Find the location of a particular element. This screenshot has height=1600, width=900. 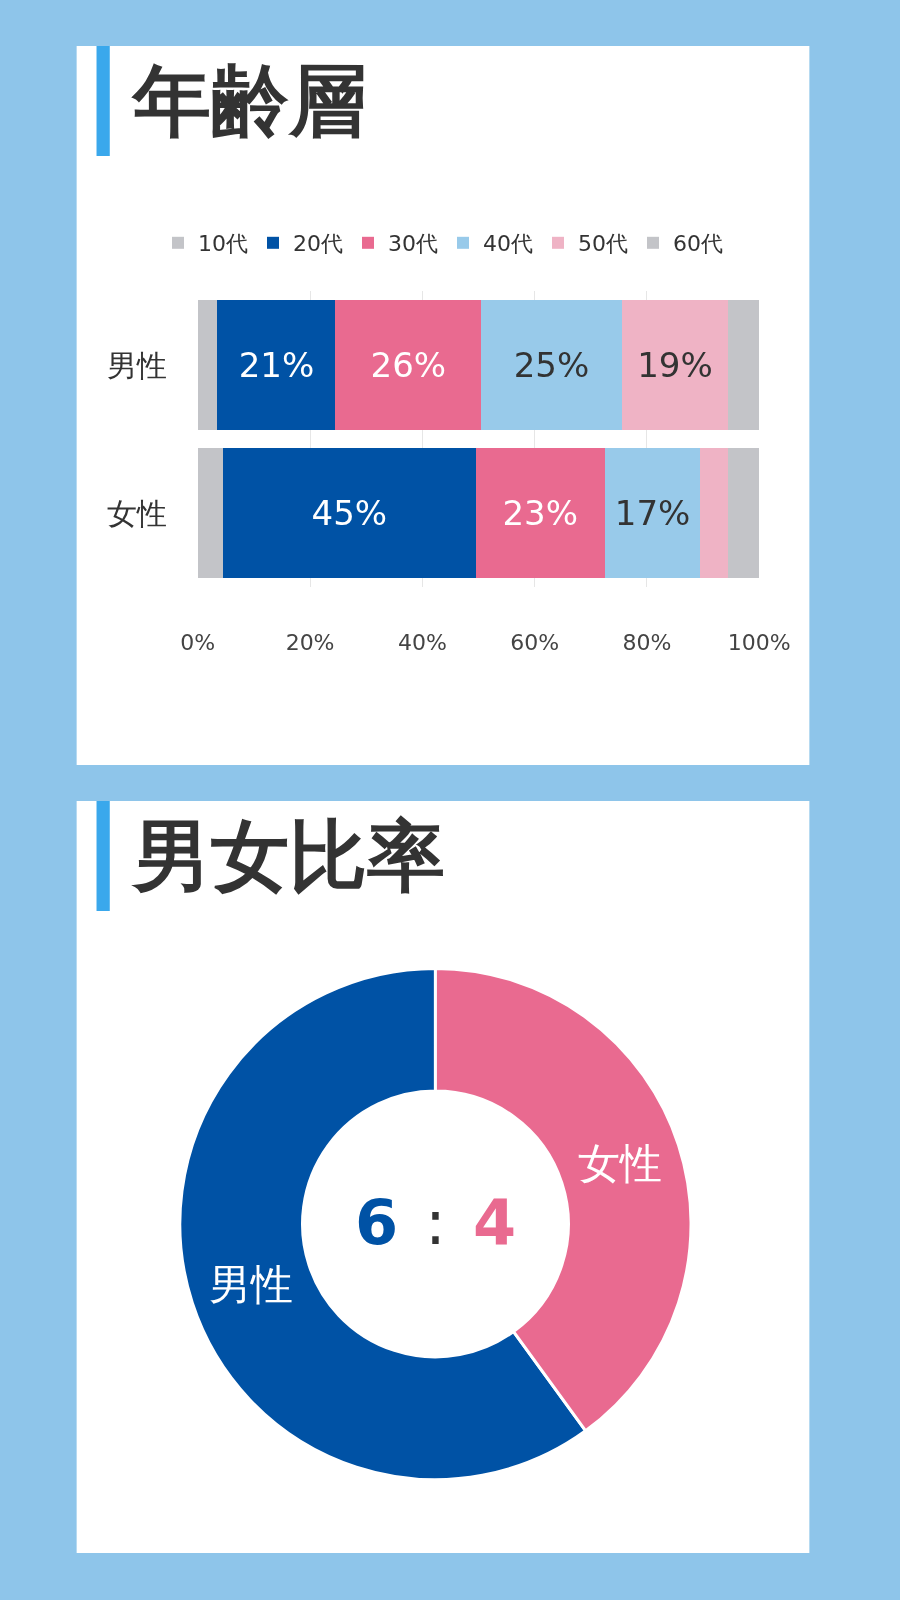

data-label: 26% is located at coordinates (408, 365).